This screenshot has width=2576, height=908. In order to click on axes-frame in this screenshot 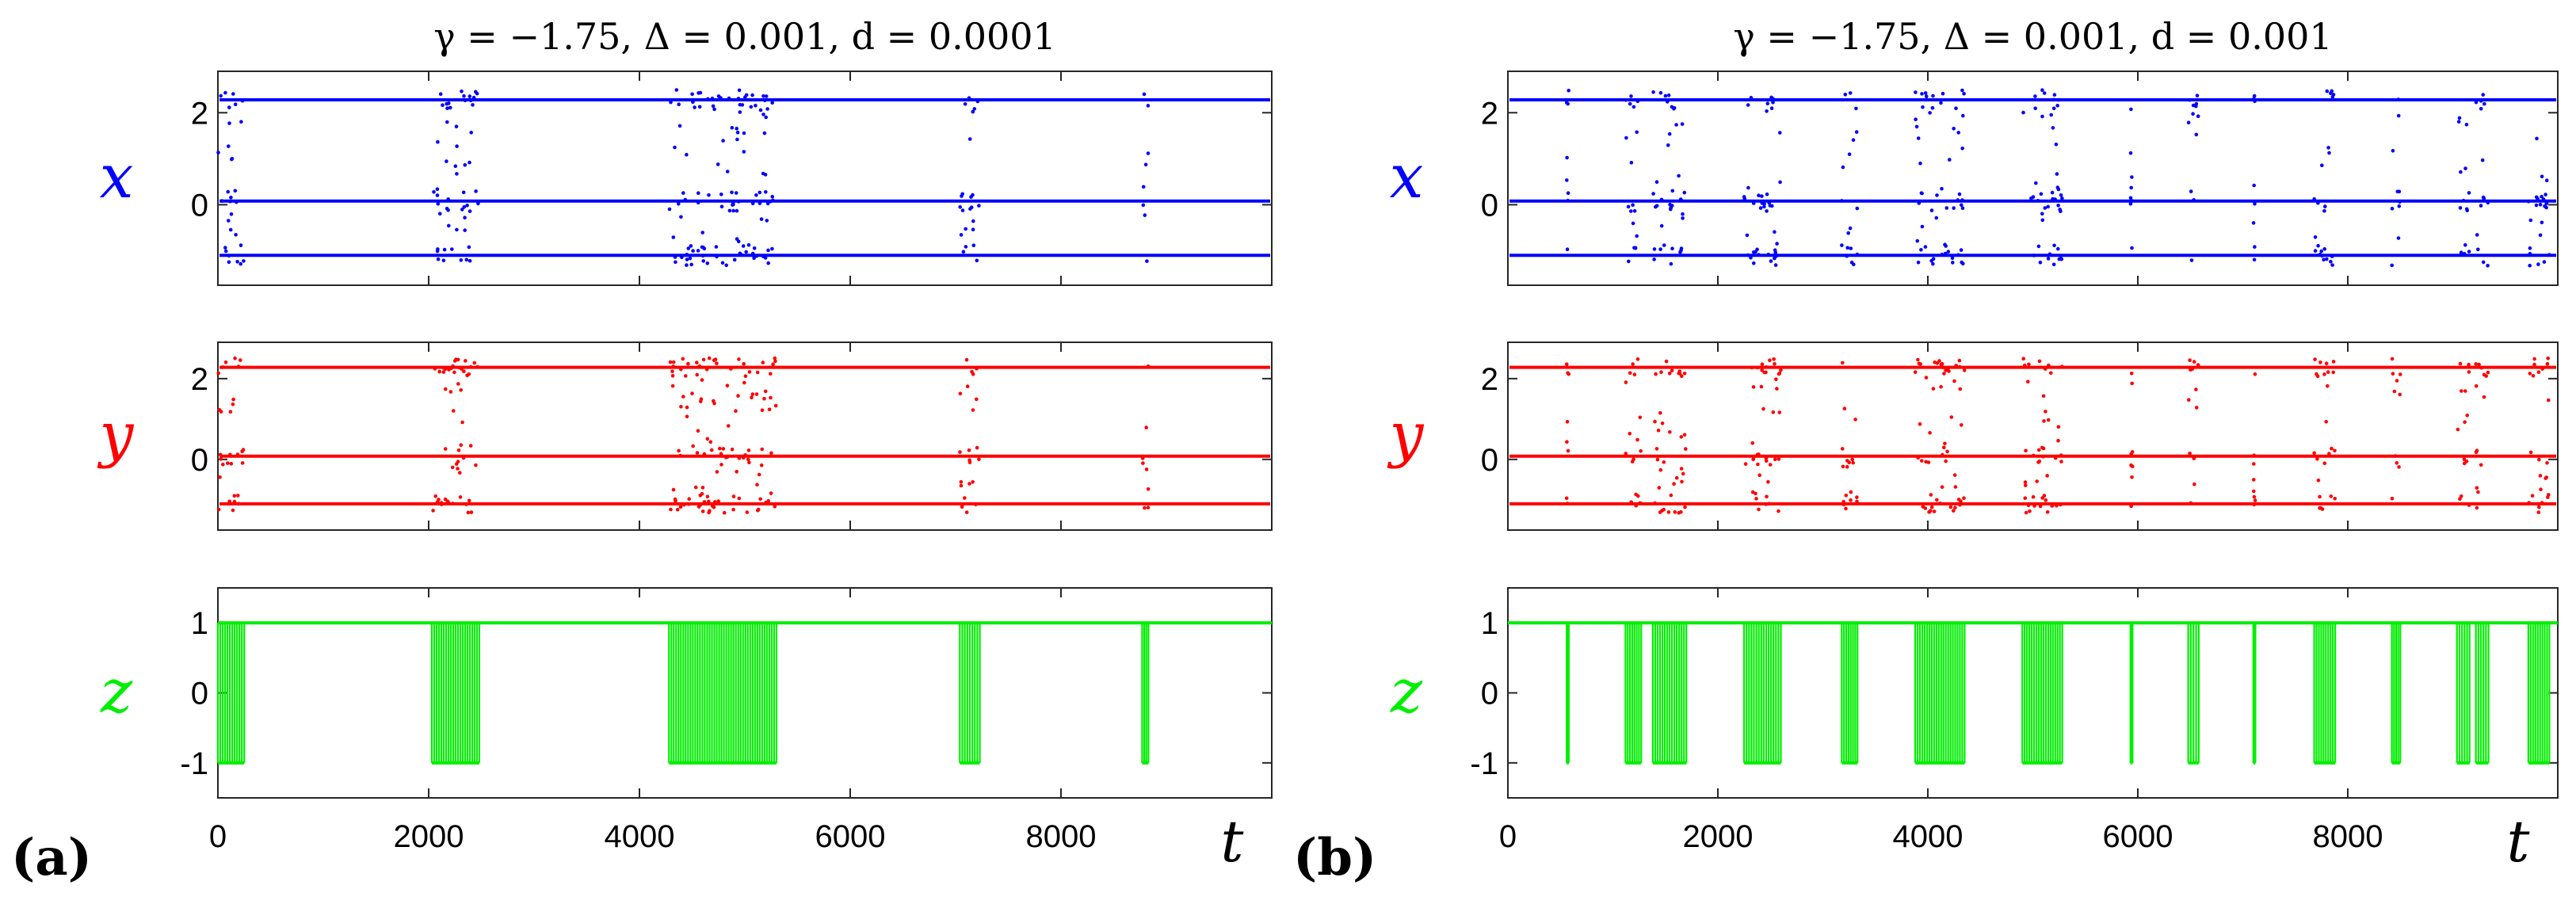, I will do `click(745, 178)`.